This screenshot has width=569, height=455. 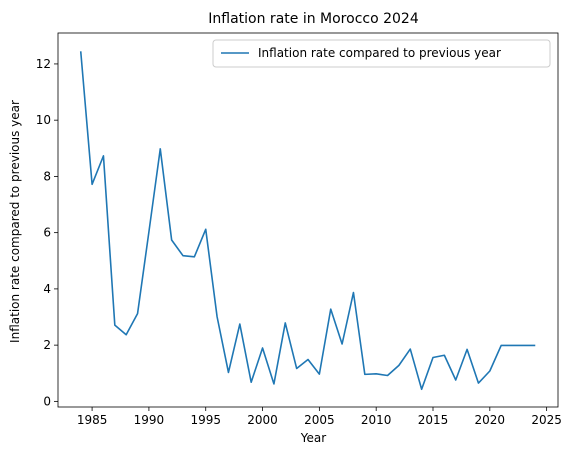 I want to click on y-tick-label: 6, so click(x=47, y=233).